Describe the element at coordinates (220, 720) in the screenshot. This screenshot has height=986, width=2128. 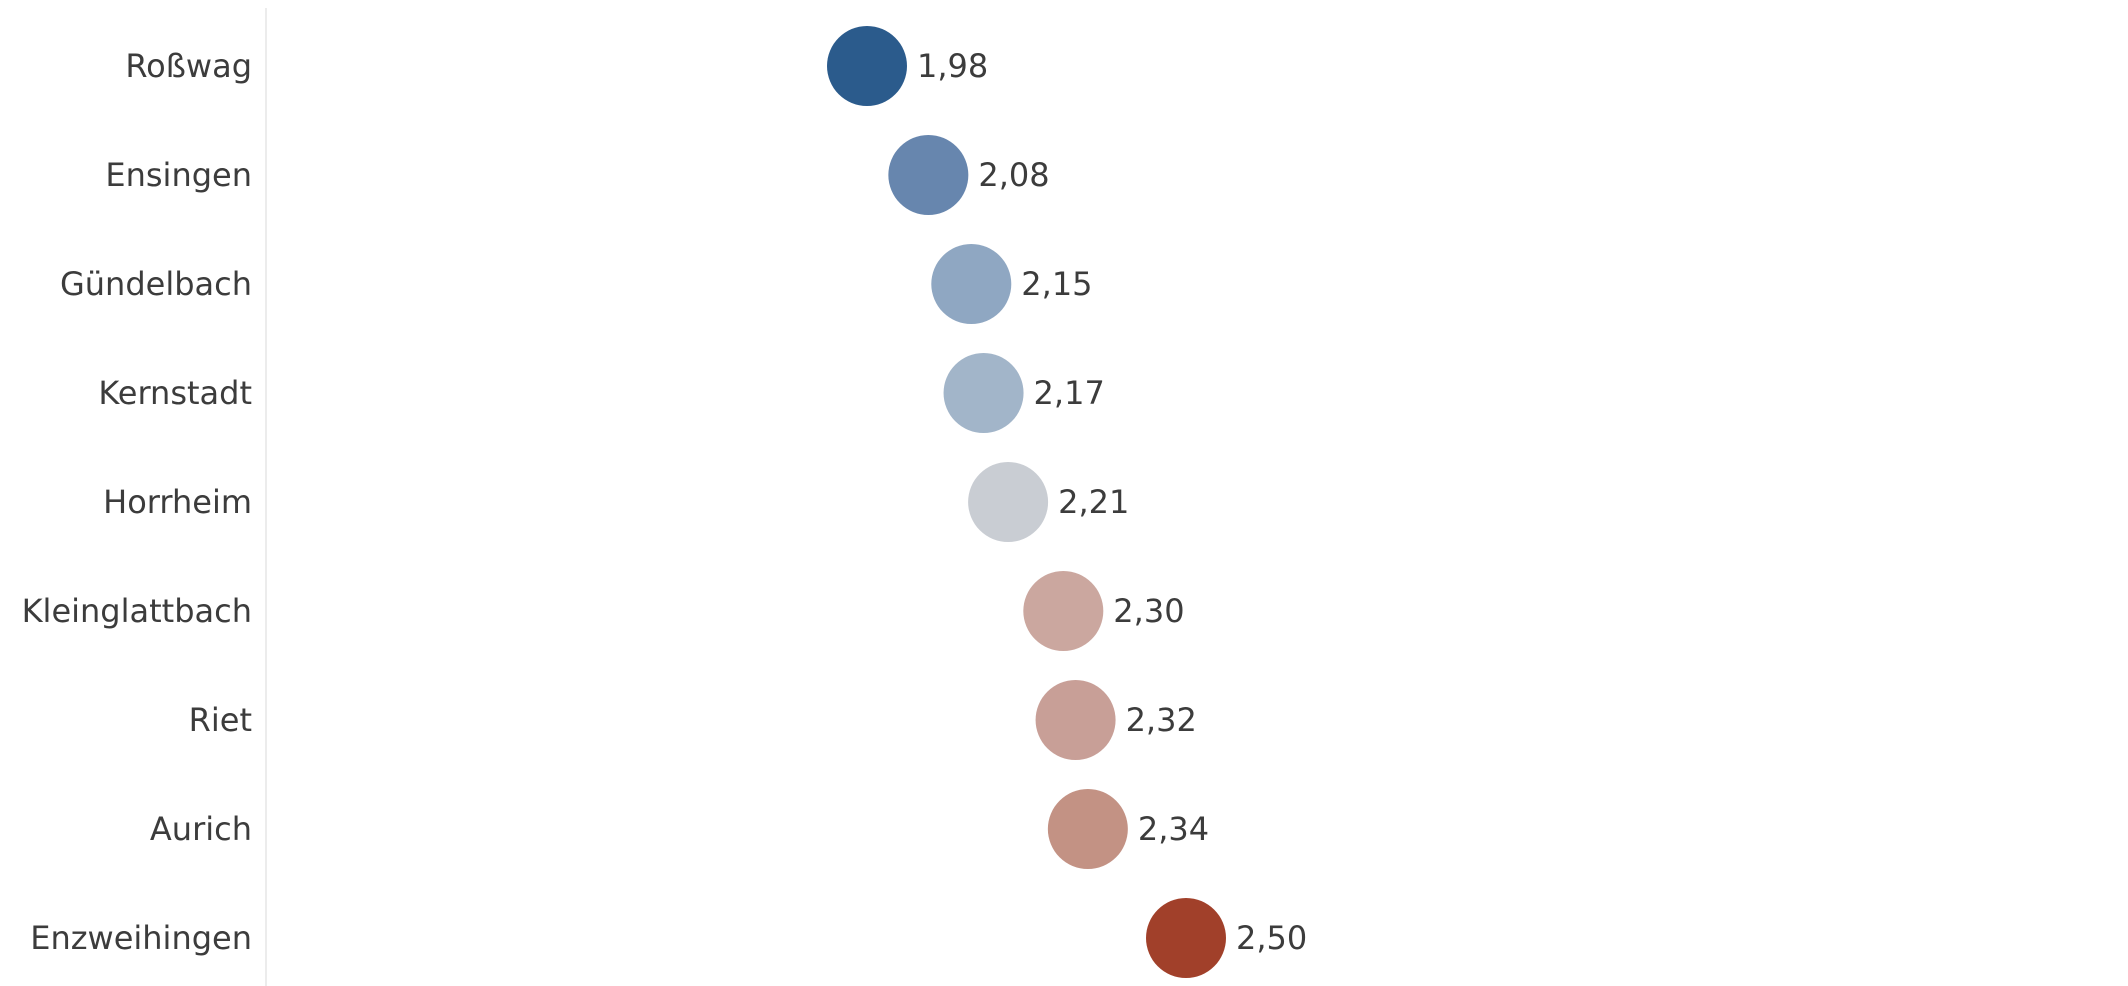
I see `category-label: Riet` at that location.